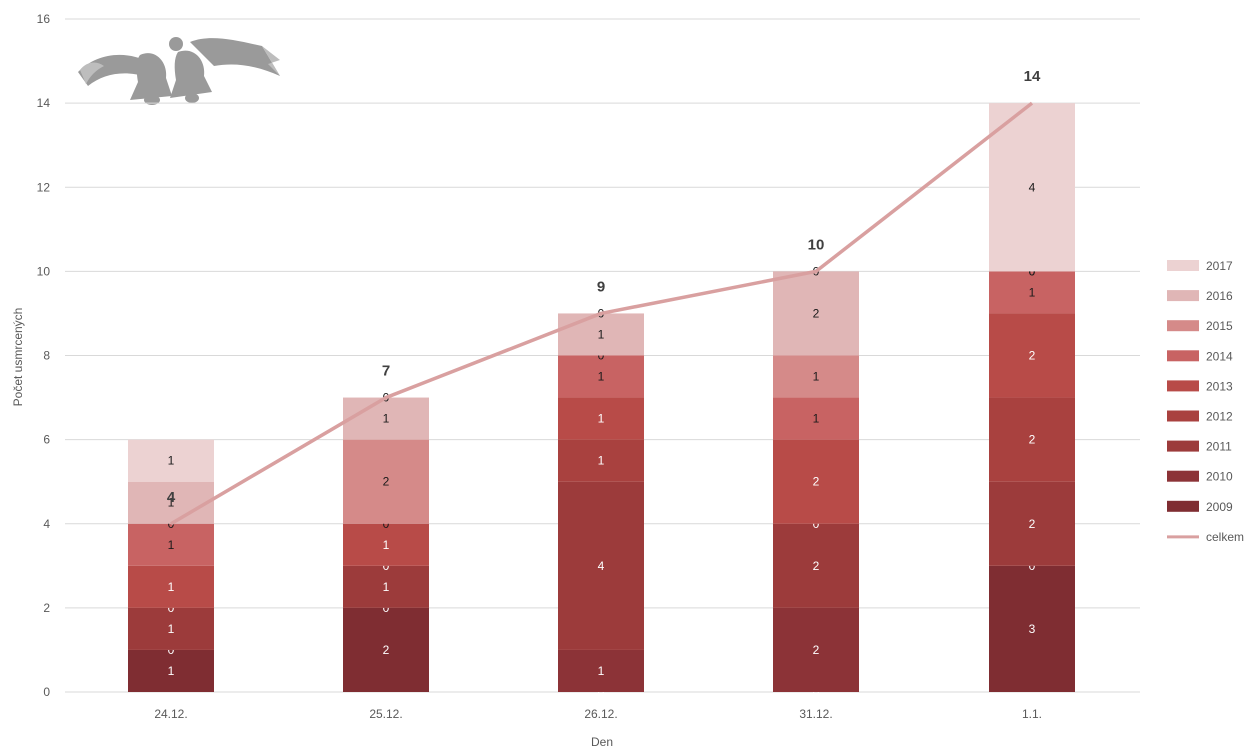 The width and height of the screenshot is (1254, 754). What do you see at coordinates (1219, 417) in the screenshot?
I see `legend-label: 2012` at bounding box center [1219, 417].